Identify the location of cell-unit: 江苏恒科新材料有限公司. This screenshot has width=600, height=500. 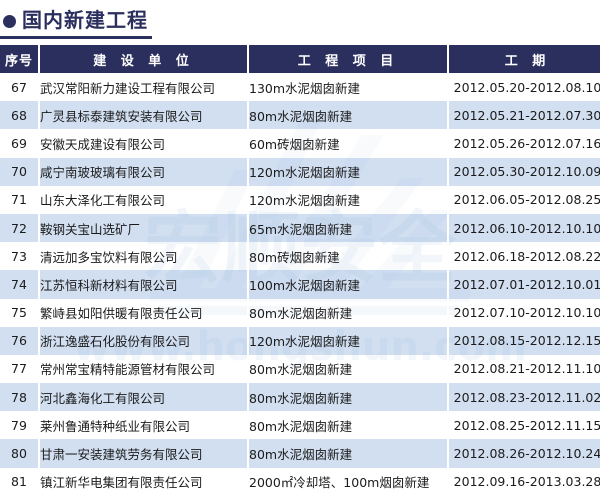
(144, 284).